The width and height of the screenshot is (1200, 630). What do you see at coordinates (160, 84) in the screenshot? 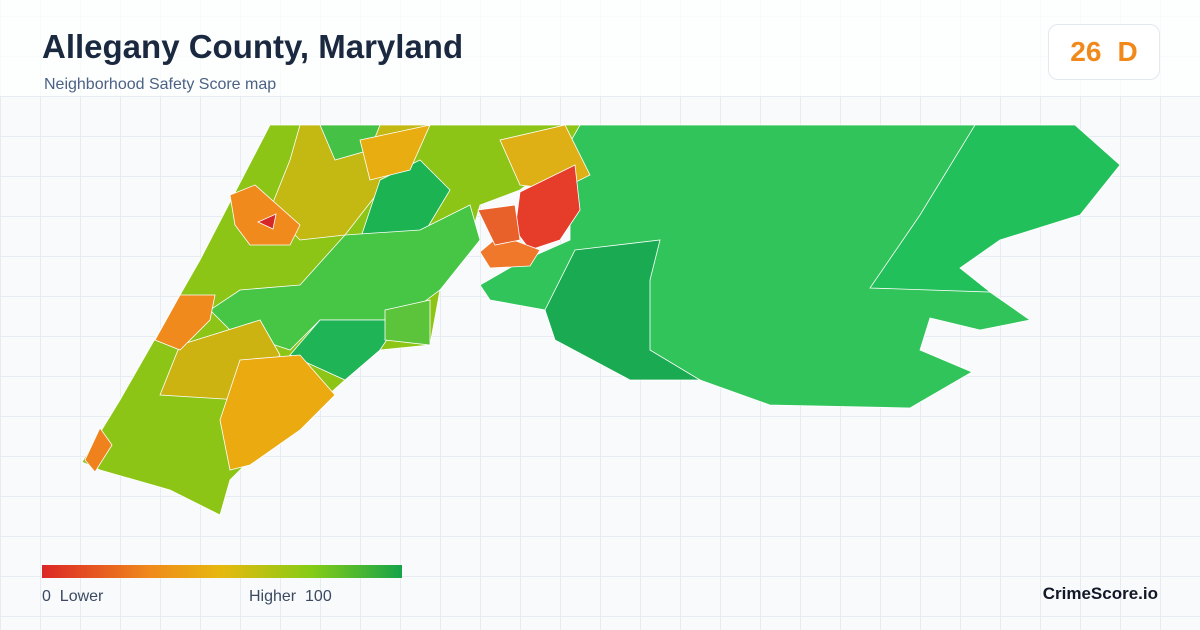
I see `subtitle: Neighborhood Safety Score map` at bounding box center [160, 84].